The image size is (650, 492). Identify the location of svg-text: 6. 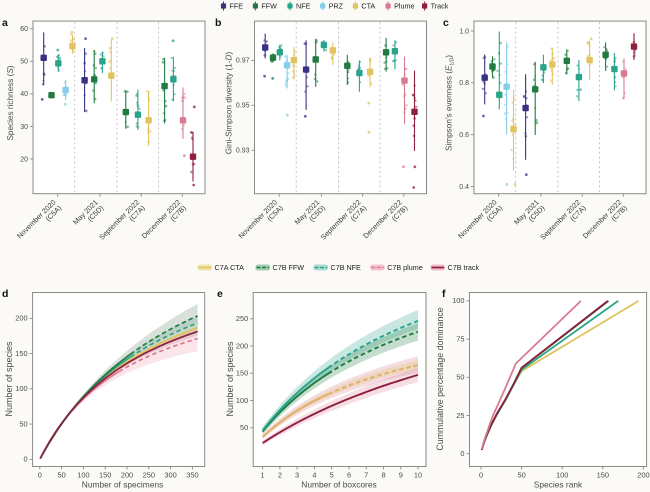
(349, 475).